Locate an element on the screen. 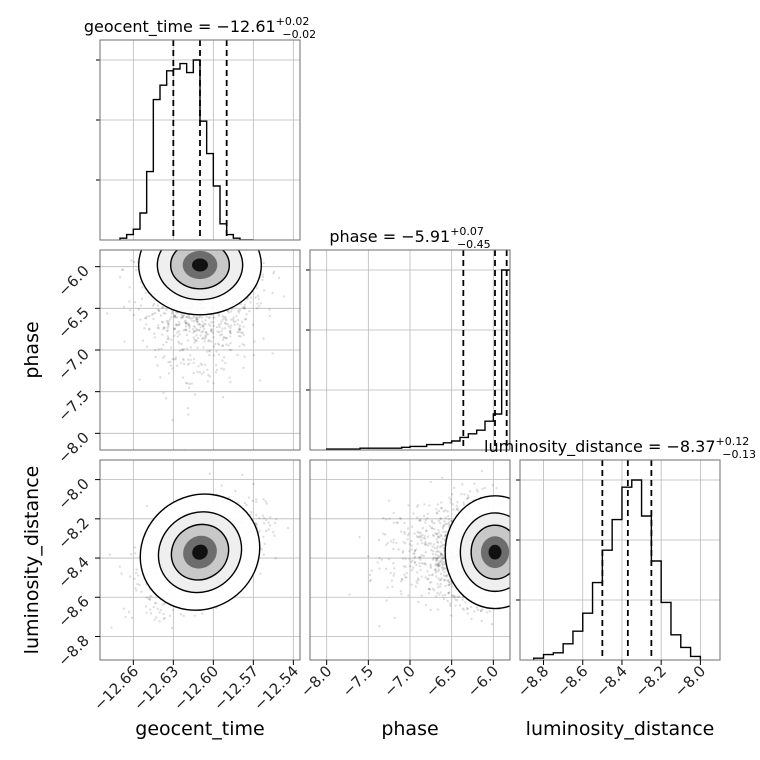  title-phase: phase = −5.91+0.07 −0.45 is located at coordinates (409, 238).